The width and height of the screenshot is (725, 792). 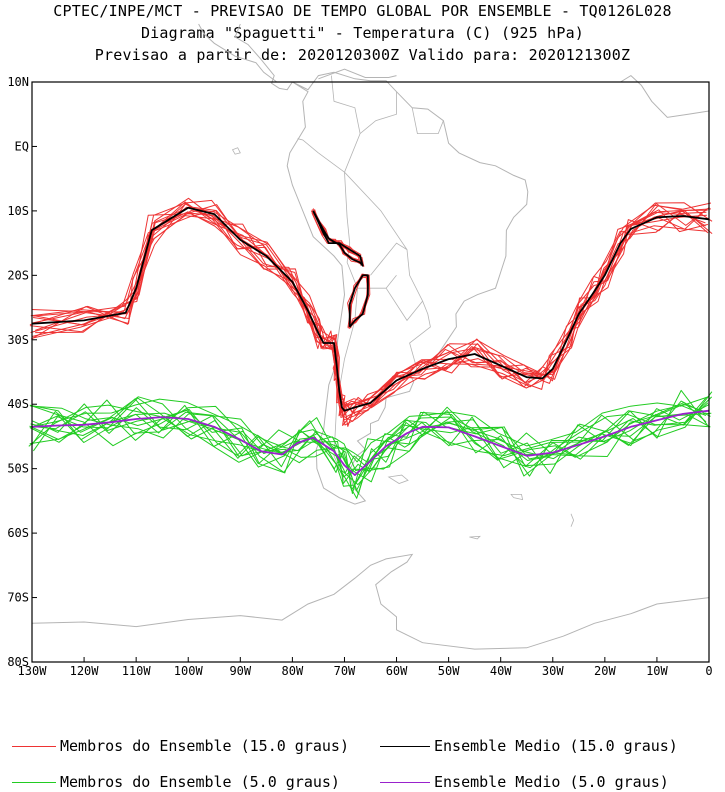 I want to click on x-tick-label: 100W, so click(x=189, y=671).